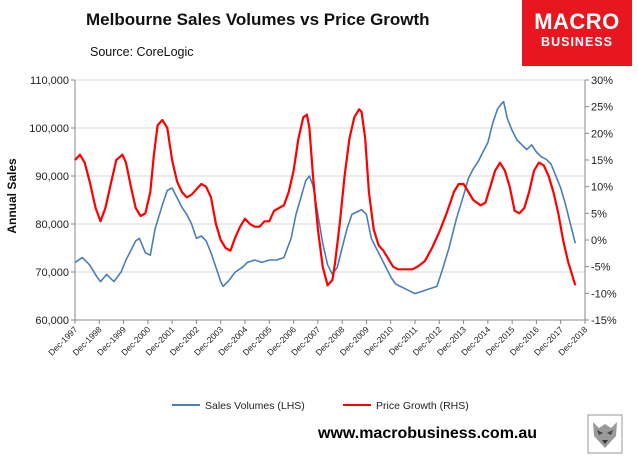  I want to click on y2-tick-label: 10%, so click(602, 188).